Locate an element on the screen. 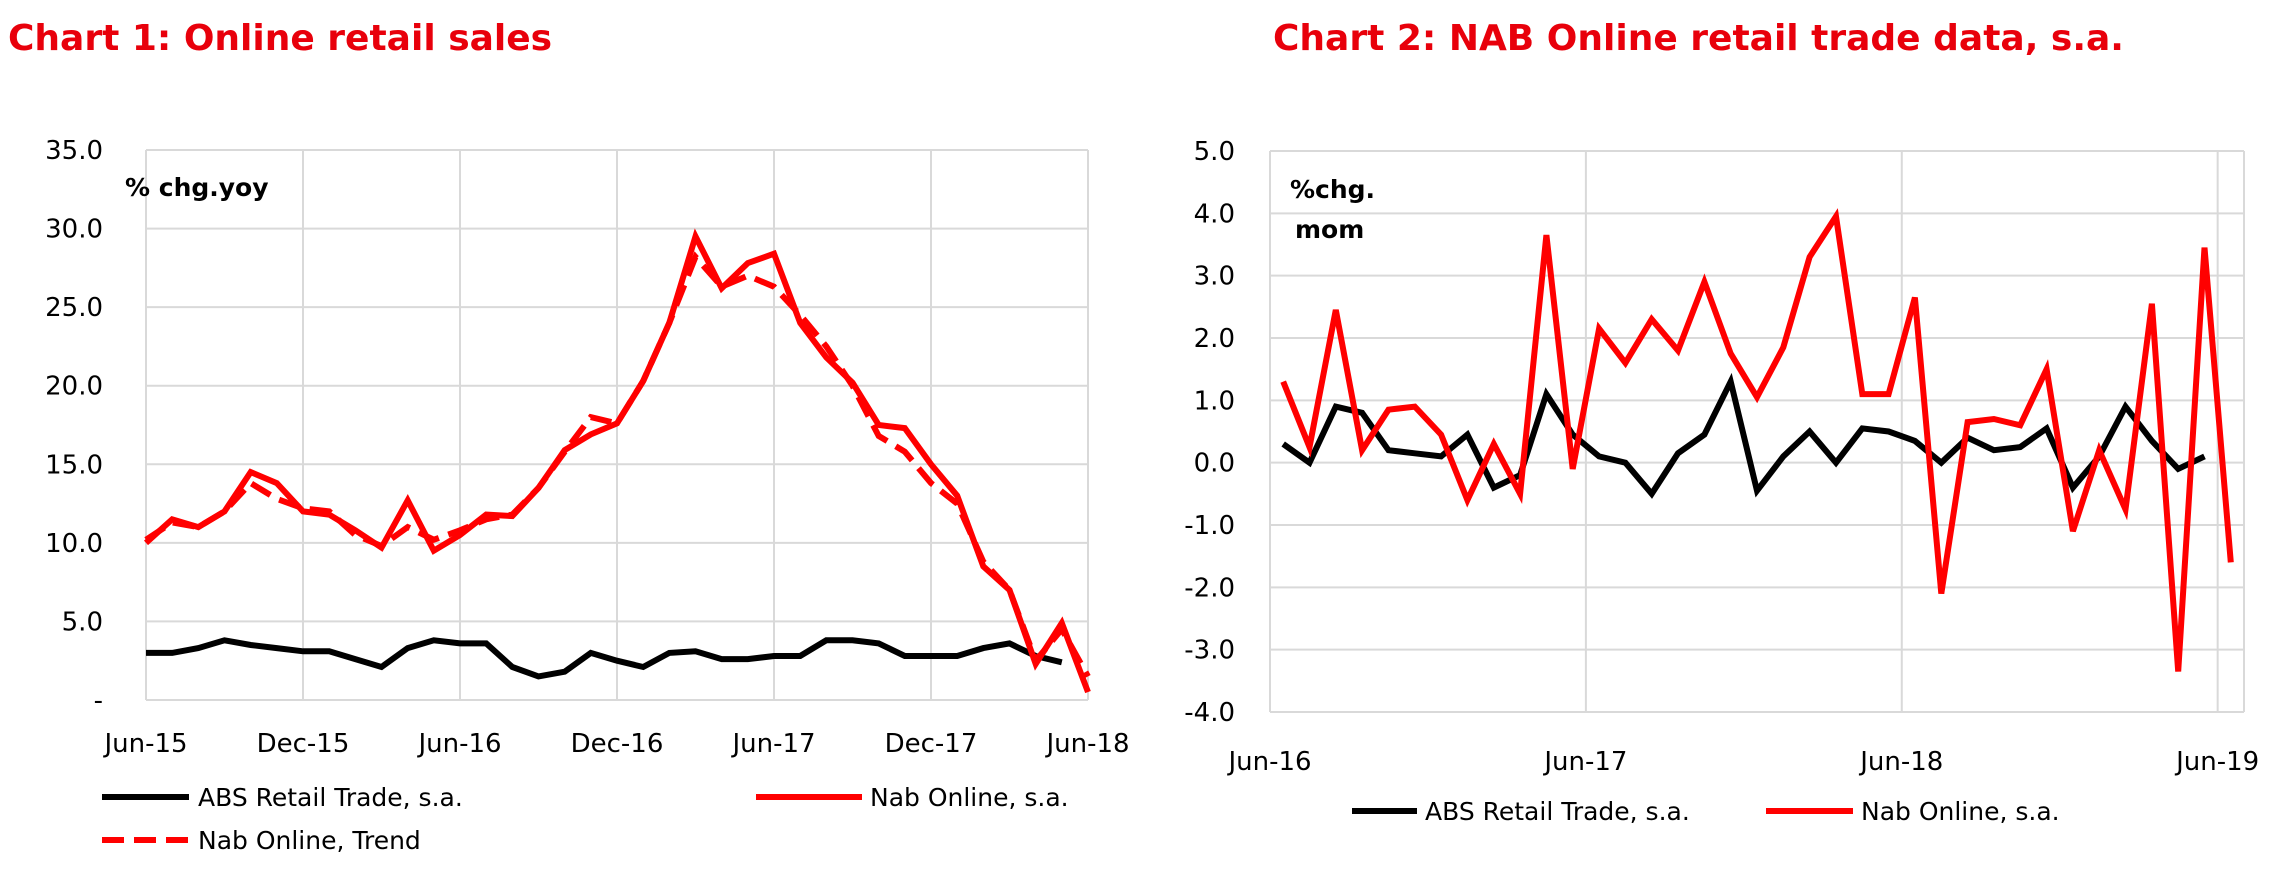 This screenshot has width=2279, height=879. y-tick-label: 10.0 is located at coordinates (74, 544).